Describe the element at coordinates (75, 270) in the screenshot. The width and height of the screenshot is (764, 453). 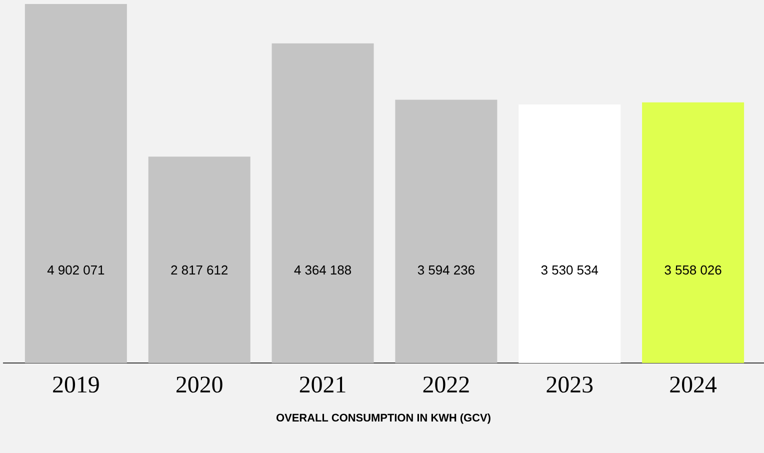
I see `data-label: 4 902 071` at that location.